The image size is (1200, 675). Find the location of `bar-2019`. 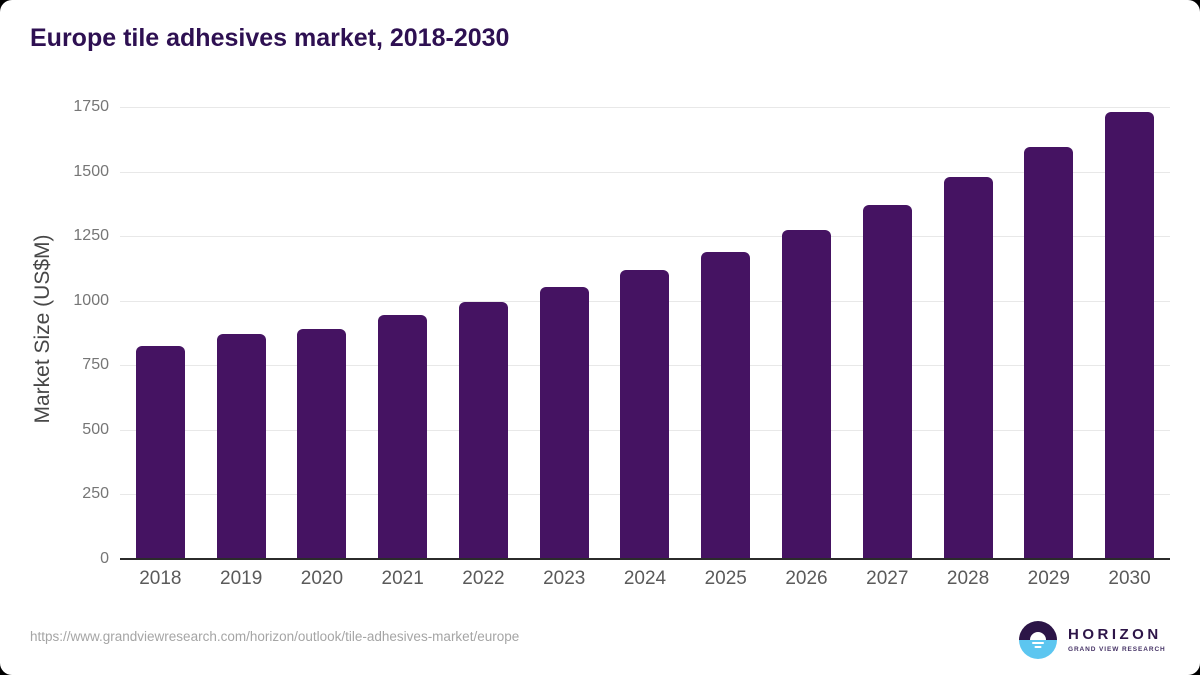

bar-2019 is located at coordinates (241, 446).